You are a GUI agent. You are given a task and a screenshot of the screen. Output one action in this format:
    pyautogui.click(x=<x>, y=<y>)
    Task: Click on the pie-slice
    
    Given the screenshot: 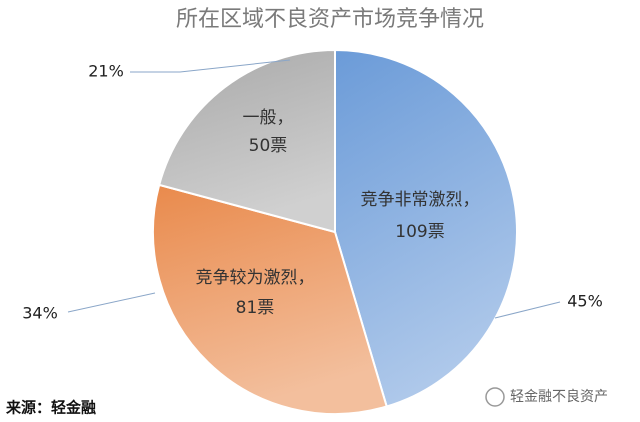 What is the action you would take?
    pyautogui.click(x=246, y=141)
    